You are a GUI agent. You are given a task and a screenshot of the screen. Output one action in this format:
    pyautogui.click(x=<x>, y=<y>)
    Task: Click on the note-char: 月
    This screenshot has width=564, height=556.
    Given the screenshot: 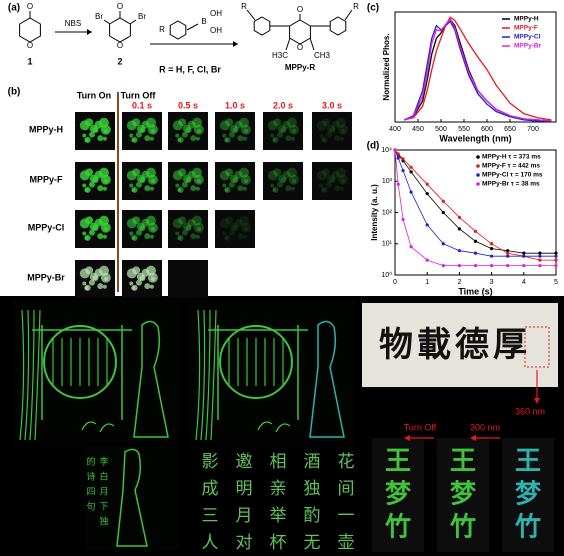 What is the action you would take?
    pyautogui.click(x=103, y=491)
    